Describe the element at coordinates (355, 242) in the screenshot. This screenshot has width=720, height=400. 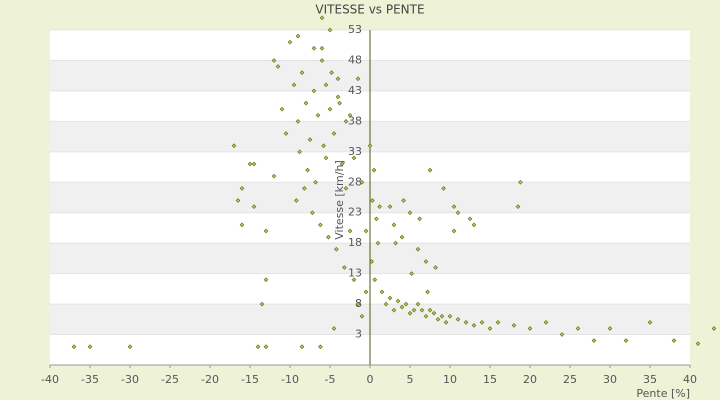
I see `y-tick-label: 18` at that location.